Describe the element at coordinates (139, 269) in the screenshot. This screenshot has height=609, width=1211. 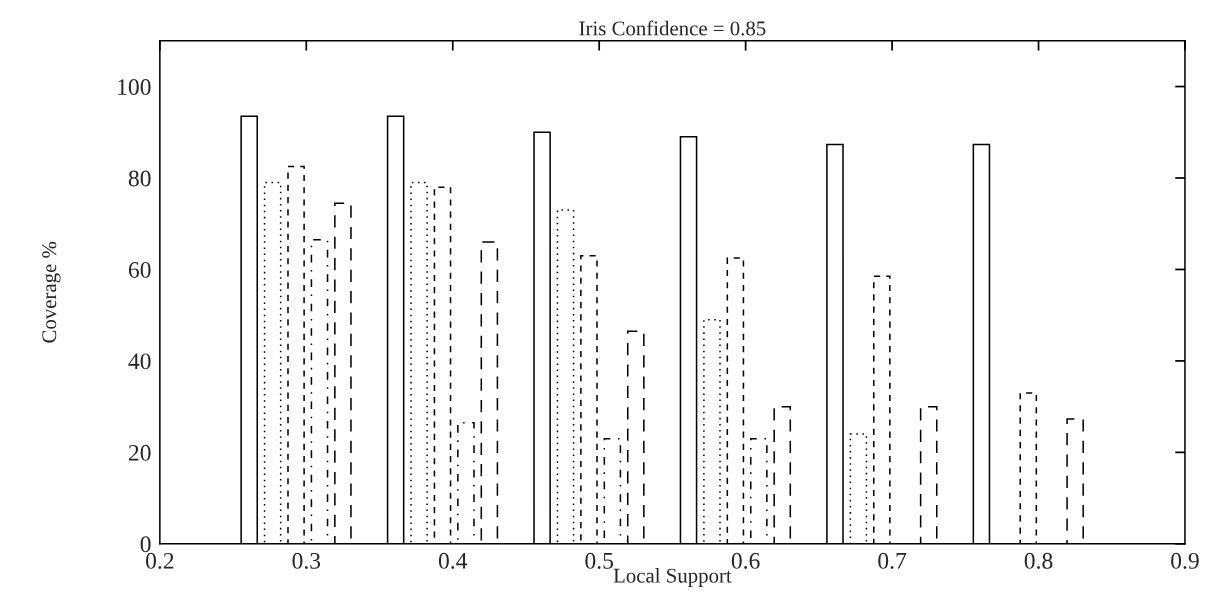
I see `y-tick-label: 60` at that location.